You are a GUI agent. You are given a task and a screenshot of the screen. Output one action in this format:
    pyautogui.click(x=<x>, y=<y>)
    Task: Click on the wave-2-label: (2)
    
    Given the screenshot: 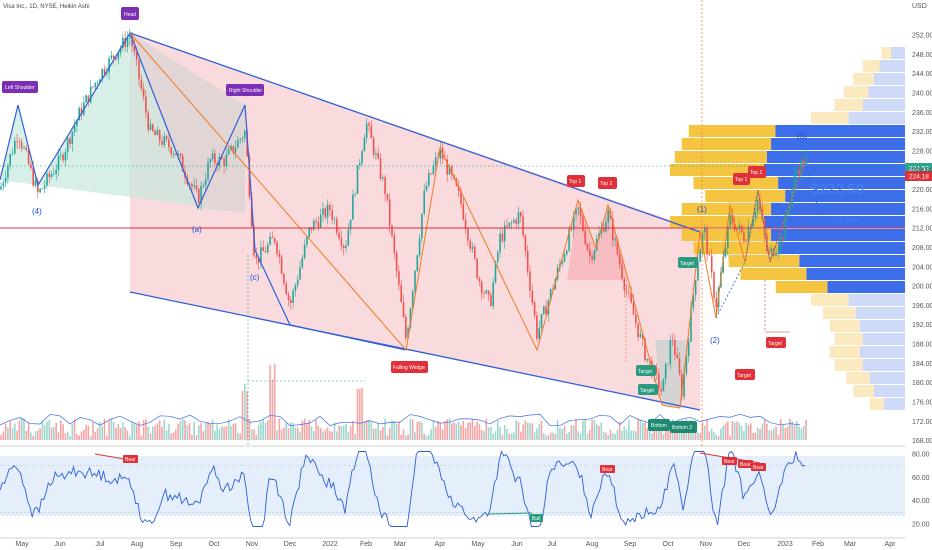 What is the action you would take?
    pyautogui.click(x=715, y=340)
    